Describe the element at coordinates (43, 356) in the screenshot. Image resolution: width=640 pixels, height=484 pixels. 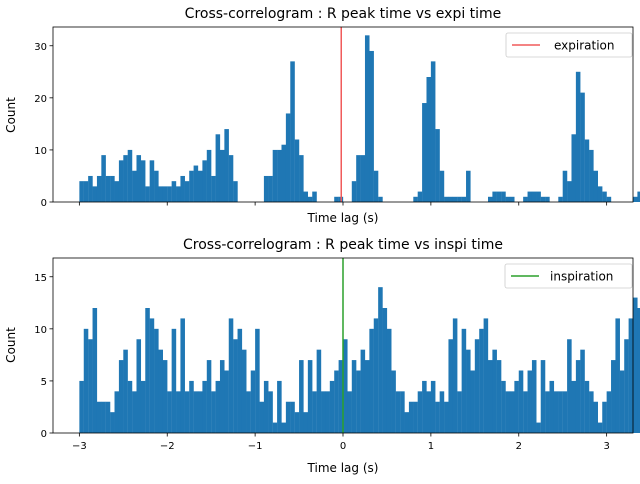
I see `inspi-y-axis: 0 5 10 15` at that location.